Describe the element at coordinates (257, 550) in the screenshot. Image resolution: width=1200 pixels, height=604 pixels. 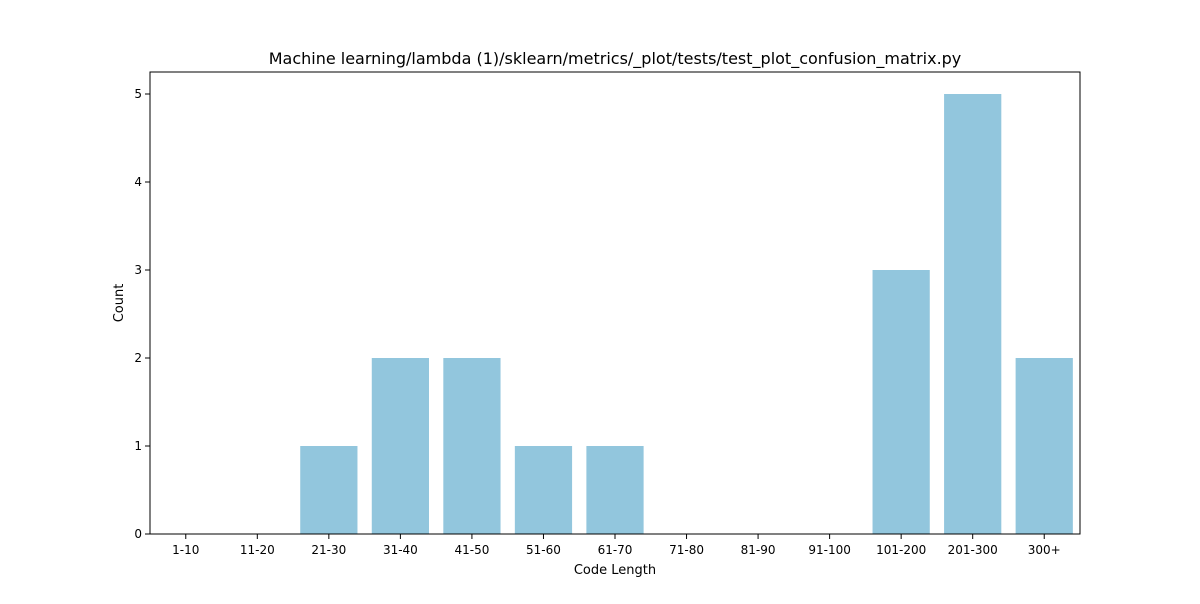
I see `x-tick-label: 11-20` at that location.